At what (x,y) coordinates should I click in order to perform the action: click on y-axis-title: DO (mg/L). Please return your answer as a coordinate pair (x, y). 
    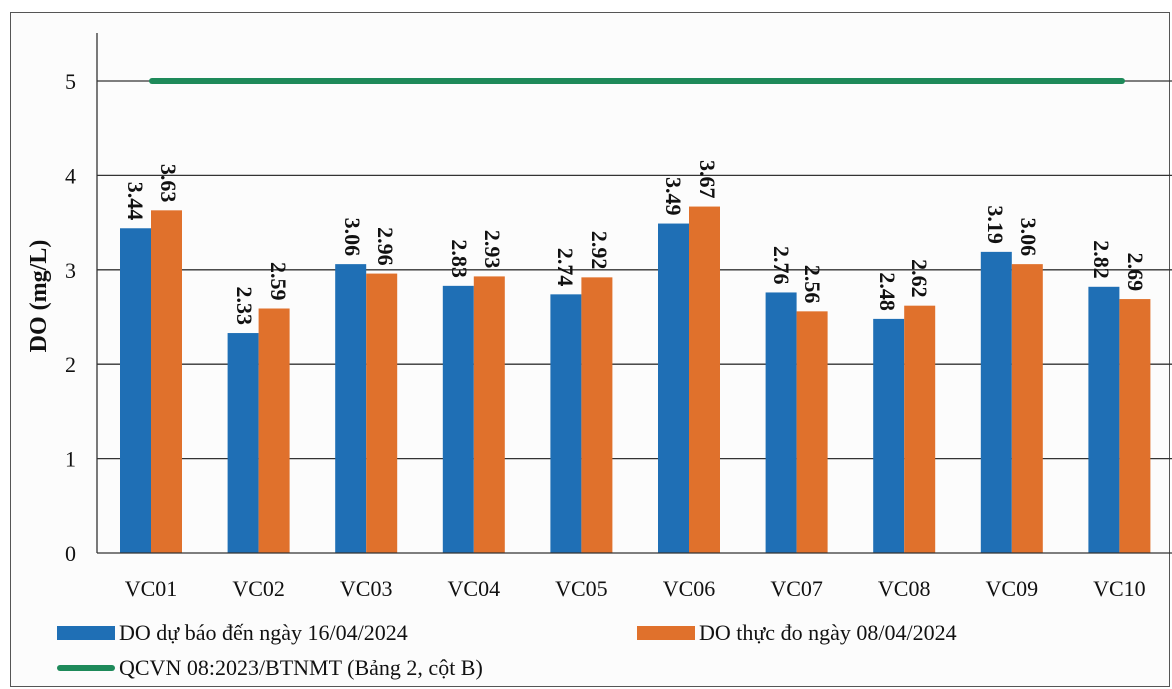
    Looking at the image, I should click on (39, 296).